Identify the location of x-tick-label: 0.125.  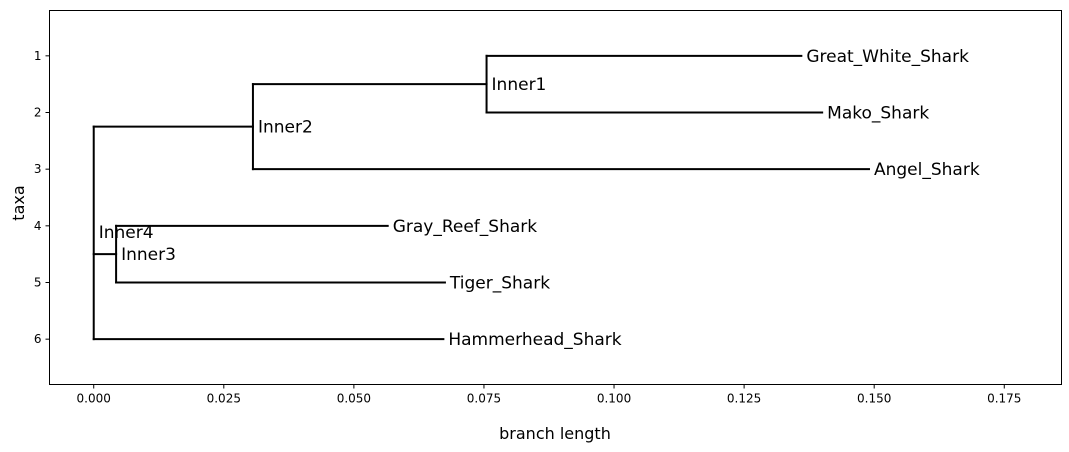
(744, 399).